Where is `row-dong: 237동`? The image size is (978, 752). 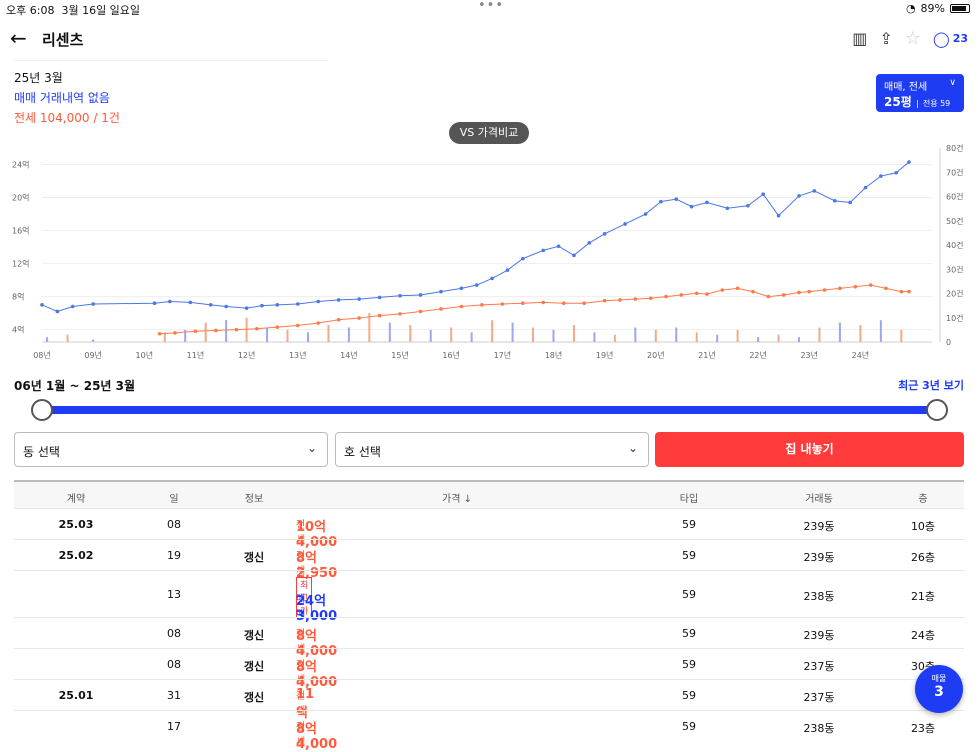 row-dong: 237동 is located at coordinates (819, 666).